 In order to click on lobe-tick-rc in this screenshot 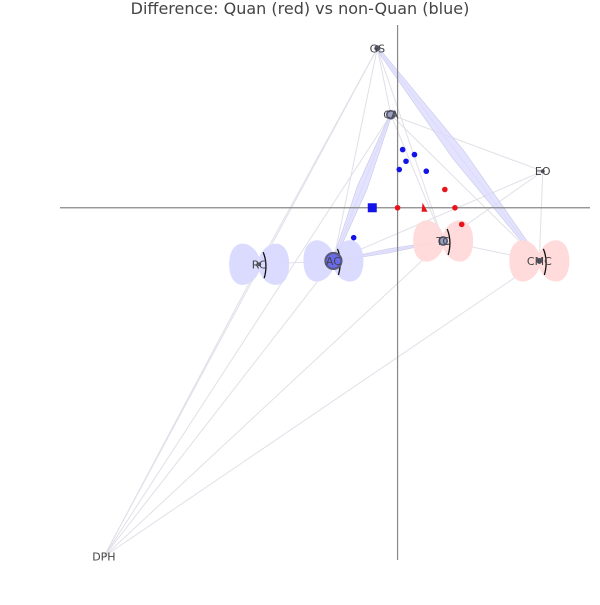, I will do `click(264, 265)`.